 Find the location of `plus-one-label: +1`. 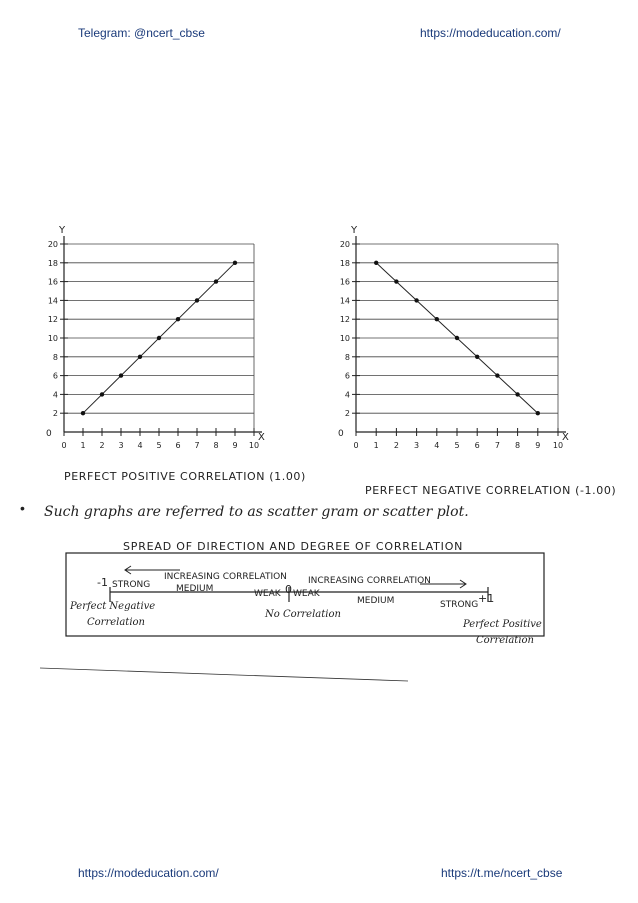

plus-one-label: +1 is located at coordinates (486, 598).